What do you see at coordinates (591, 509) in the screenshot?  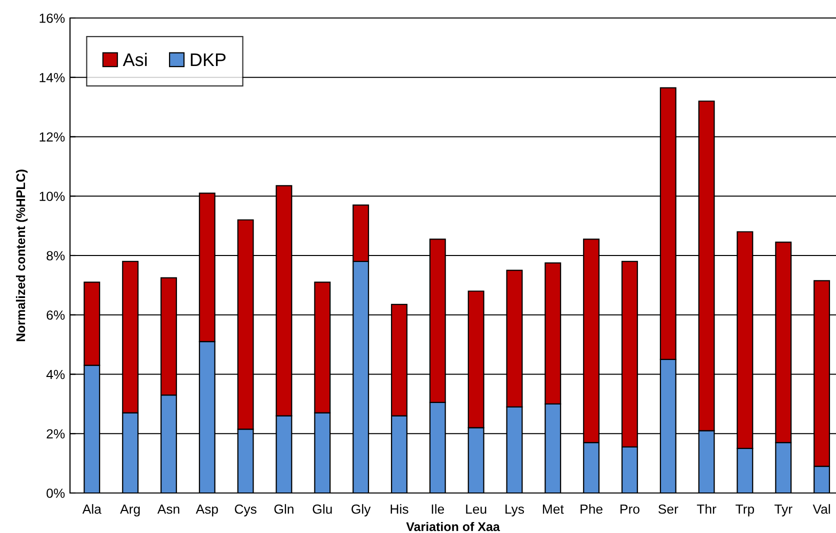 I see `x-tick-label: Phe` at bounding box center [591, 509].